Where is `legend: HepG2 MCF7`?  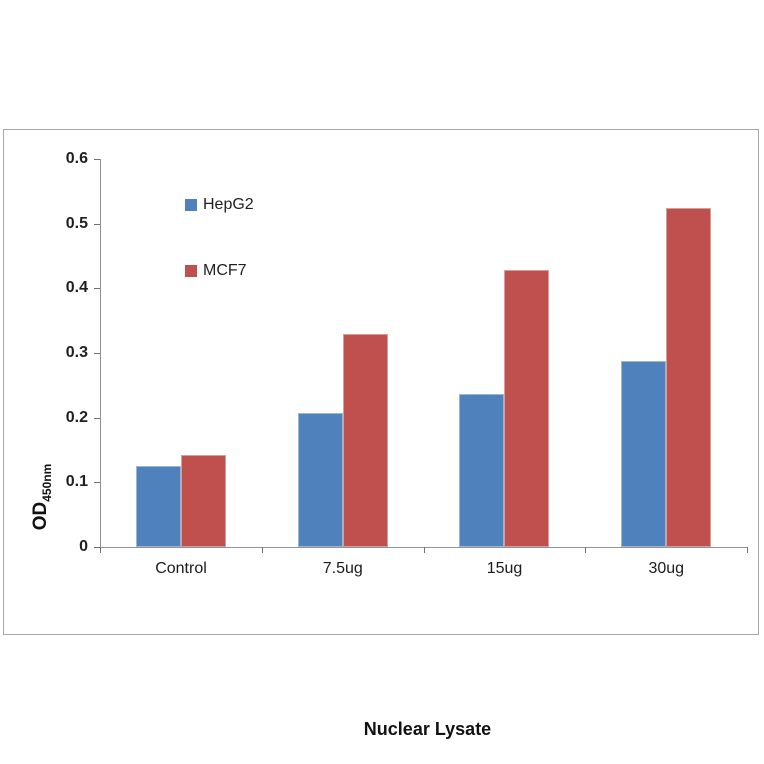
legend: HepG2 MCF7 is located at coordinates (219, 263).